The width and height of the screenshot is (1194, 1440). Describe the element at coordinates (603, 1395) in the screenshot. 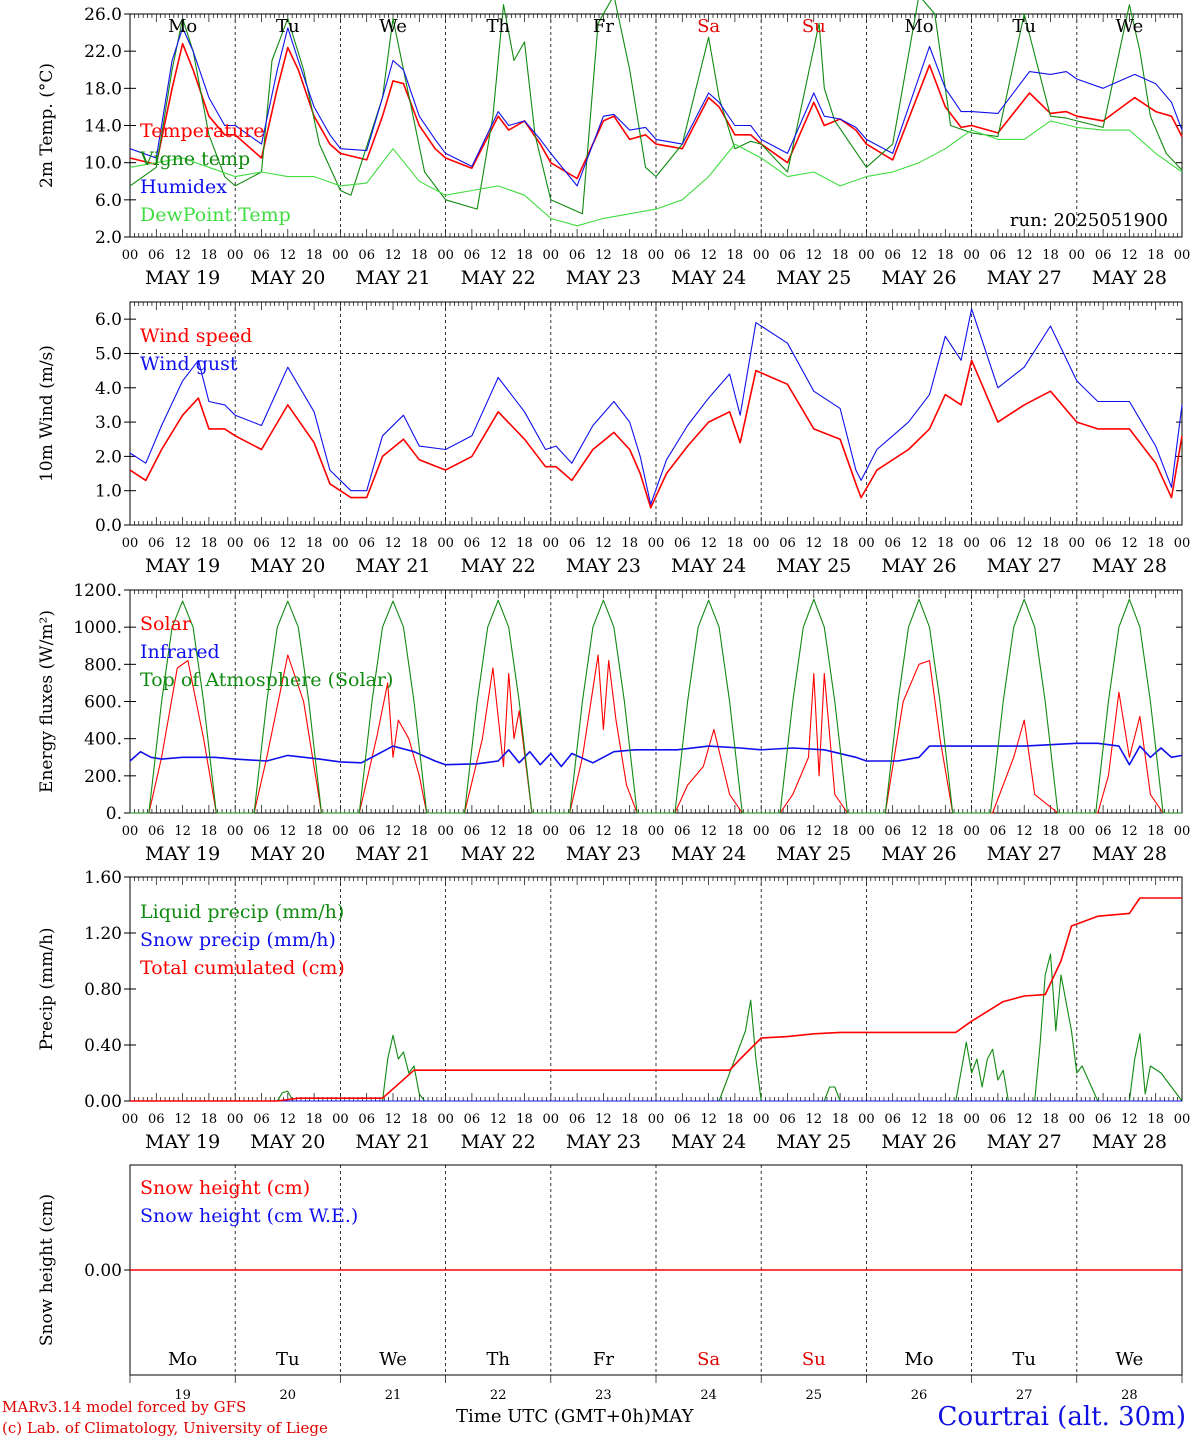

I see `date-number: 23` at that location.